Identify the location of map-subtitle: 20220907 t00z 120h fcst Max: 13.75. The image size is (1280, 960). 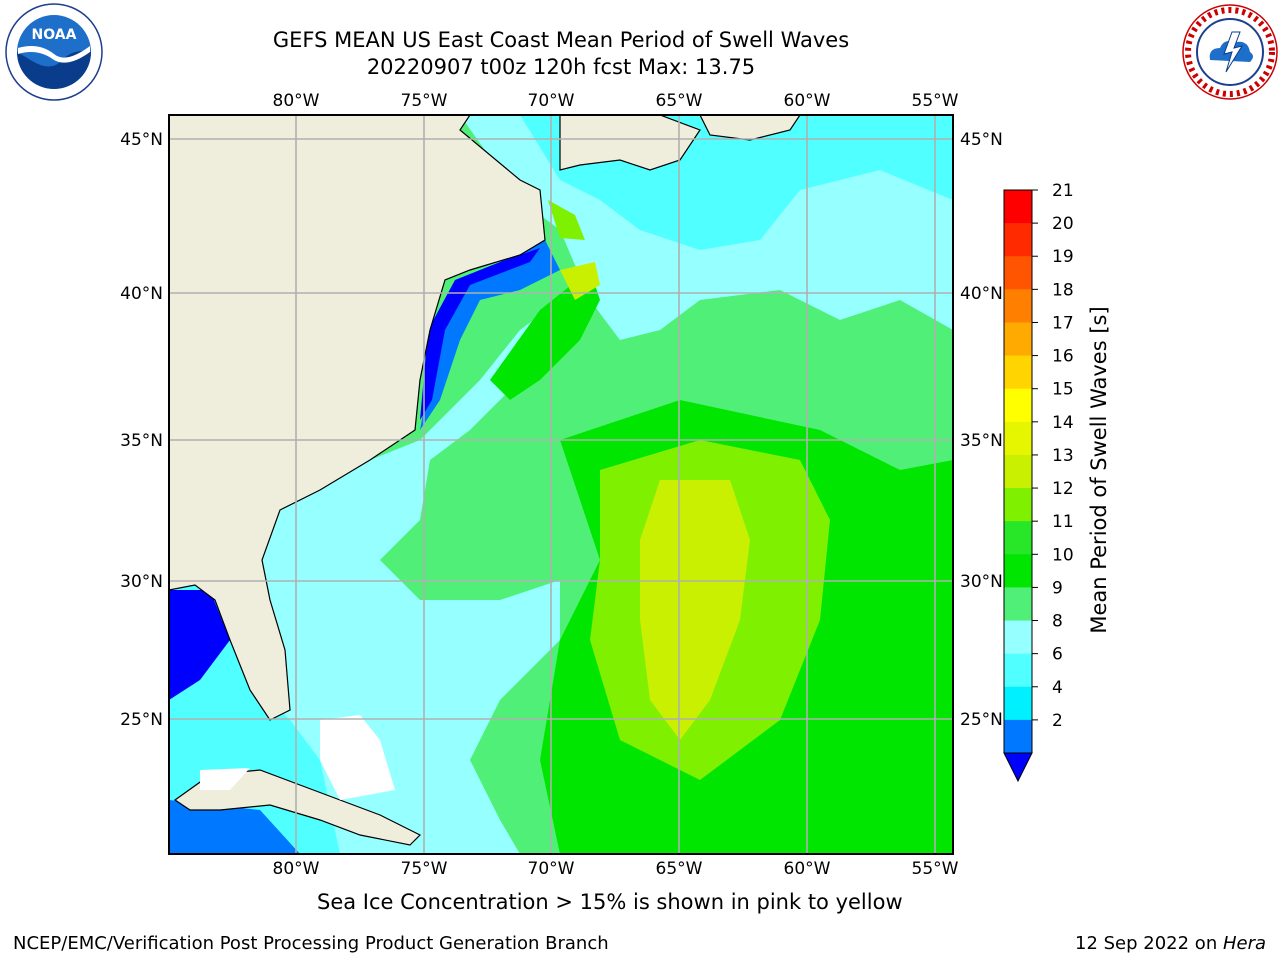
(561, 67).